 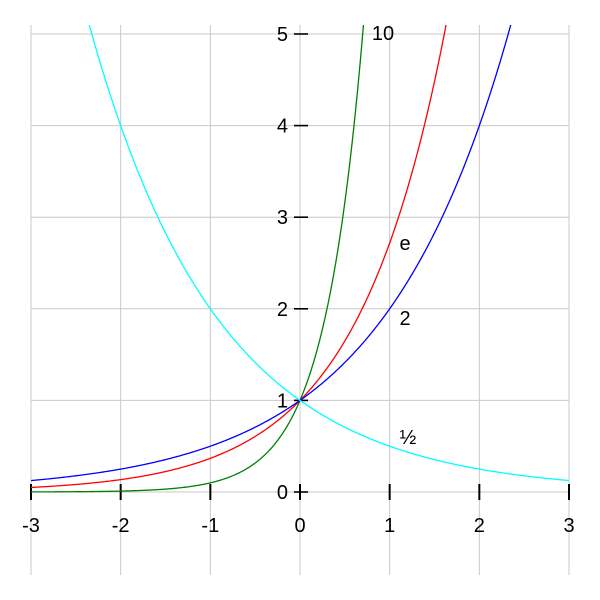 I want to click on x-tick-label: 3, so click(x=568, y=526).